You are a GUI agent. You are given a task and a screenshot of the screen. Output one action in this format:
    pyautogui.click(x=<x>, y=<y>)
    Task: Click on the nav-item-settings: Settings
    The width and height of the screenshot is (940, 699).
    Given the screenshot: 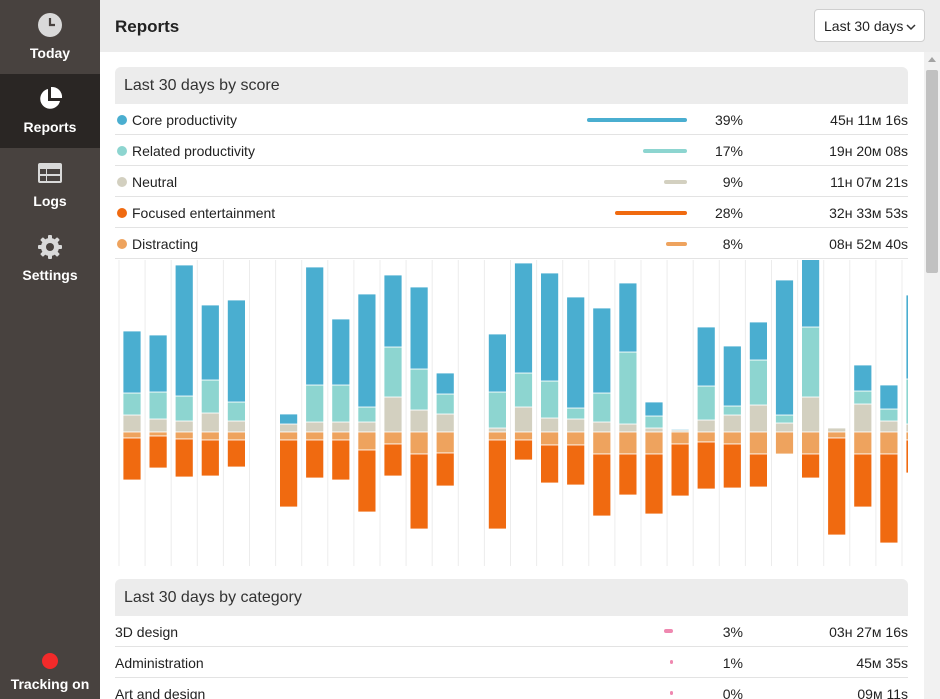 What is the action you would take?
    pyautogui.click(x=50, y=259)
    